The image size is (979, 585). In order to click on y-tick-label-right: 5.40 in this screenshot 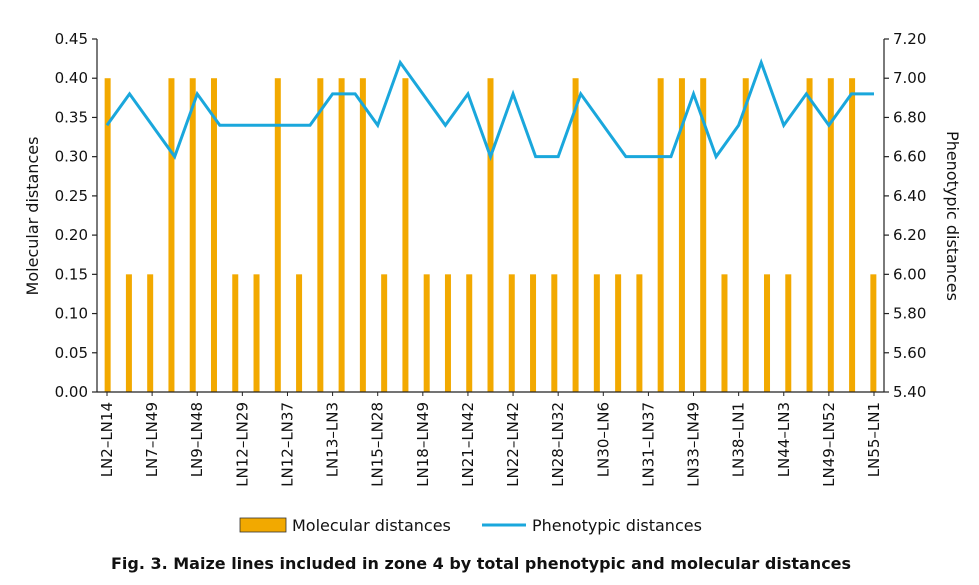, I will do `click(909, 392)`.